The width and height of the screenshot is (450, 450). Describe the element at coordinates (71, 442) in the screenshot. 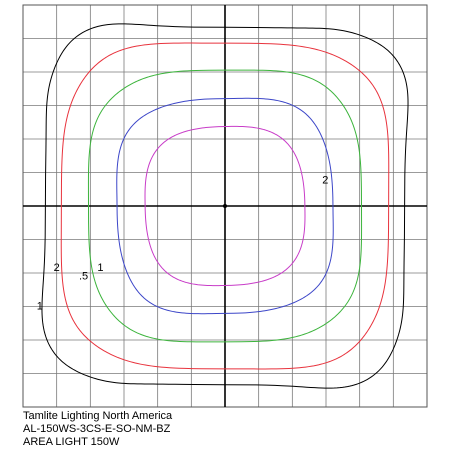

I see `product-name: AREA LIGHT 150W` at that location.